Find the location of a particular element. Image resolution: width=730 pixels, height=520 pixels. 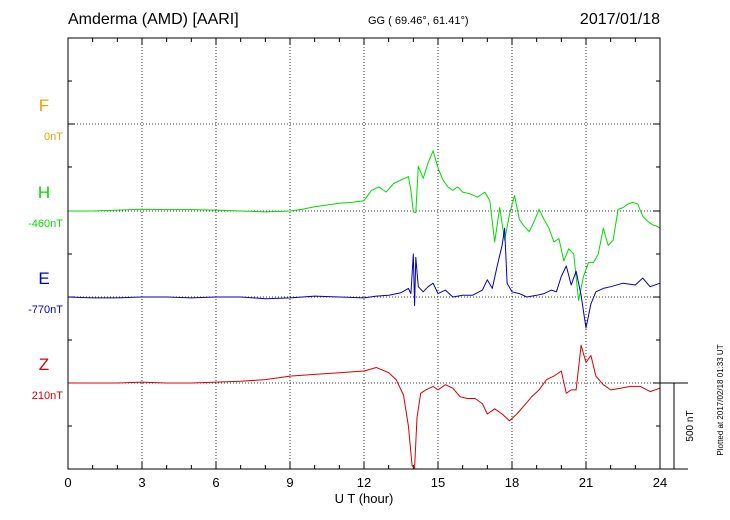

x-tick-labels: 0 3 6 9 12 15 18 21 24 is located at coordinates (365, 482).